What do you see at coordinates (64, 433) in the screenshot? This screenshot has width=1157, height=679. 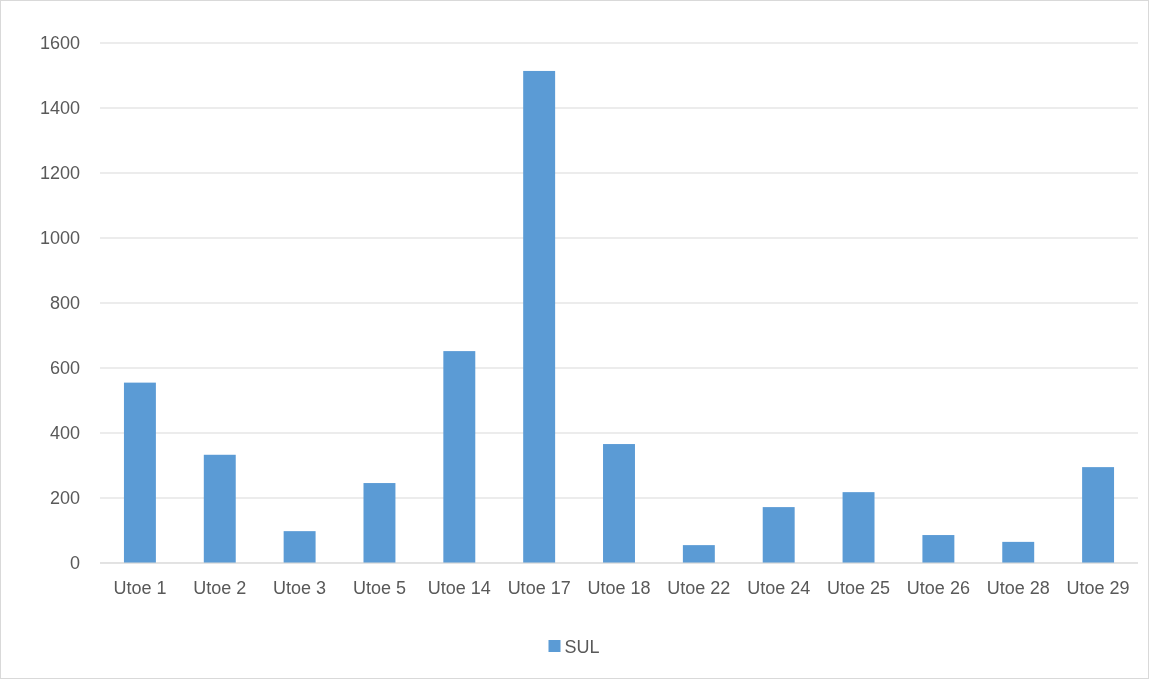 I see `y-tick-label: 400` at bounding box center [64, 433].